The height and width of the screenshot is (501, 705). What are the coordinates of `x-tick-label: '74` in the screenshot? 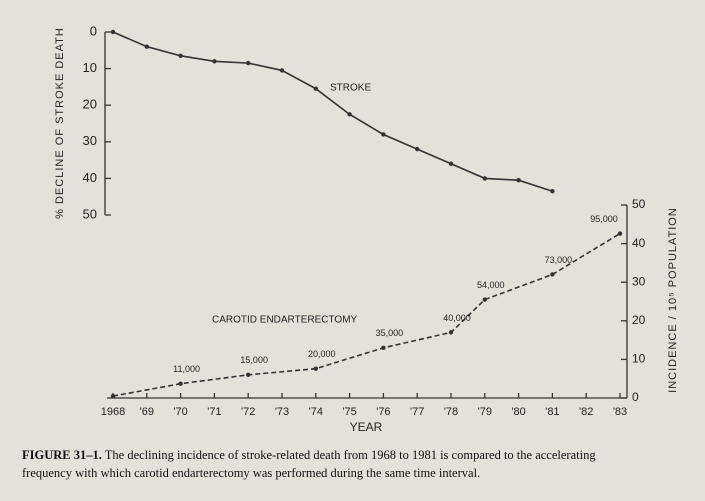 It's located at (316, 412).